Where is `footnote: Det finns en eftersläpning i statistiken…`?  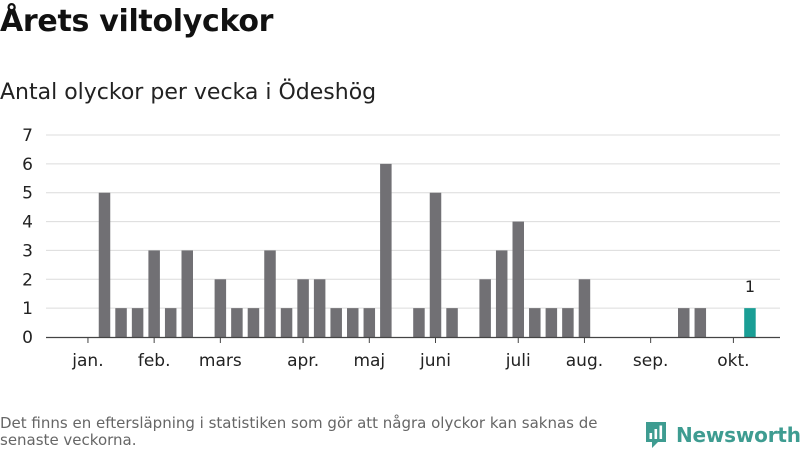
footnote: Det finns en eftersläpning i statistiken… is located at coordinates (299, 431).